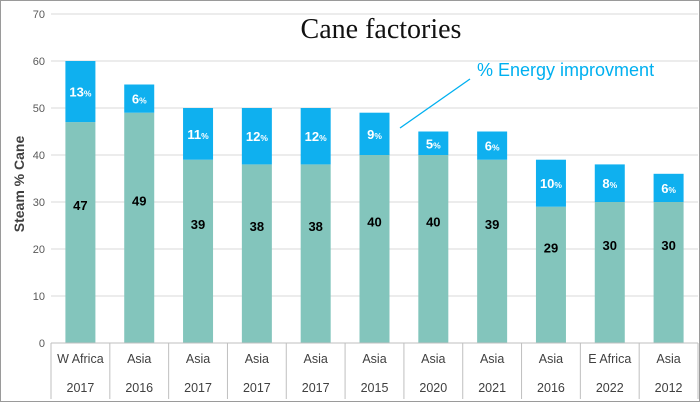 This screenshot has height=402, width=700. I want to click on y-tick-label: 0, so click(42, 344).